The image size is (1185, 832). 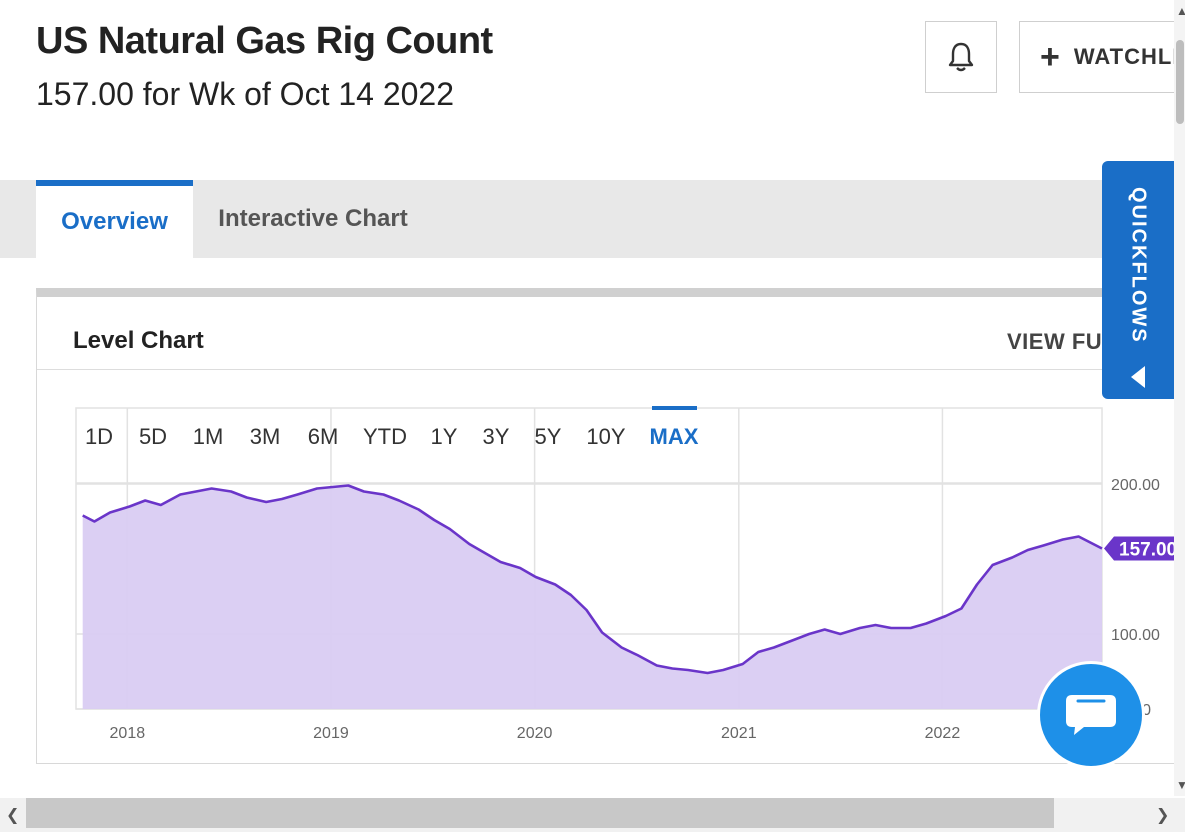 I want to click on range-button-3y: 3Y, so click(x=496, y=436).